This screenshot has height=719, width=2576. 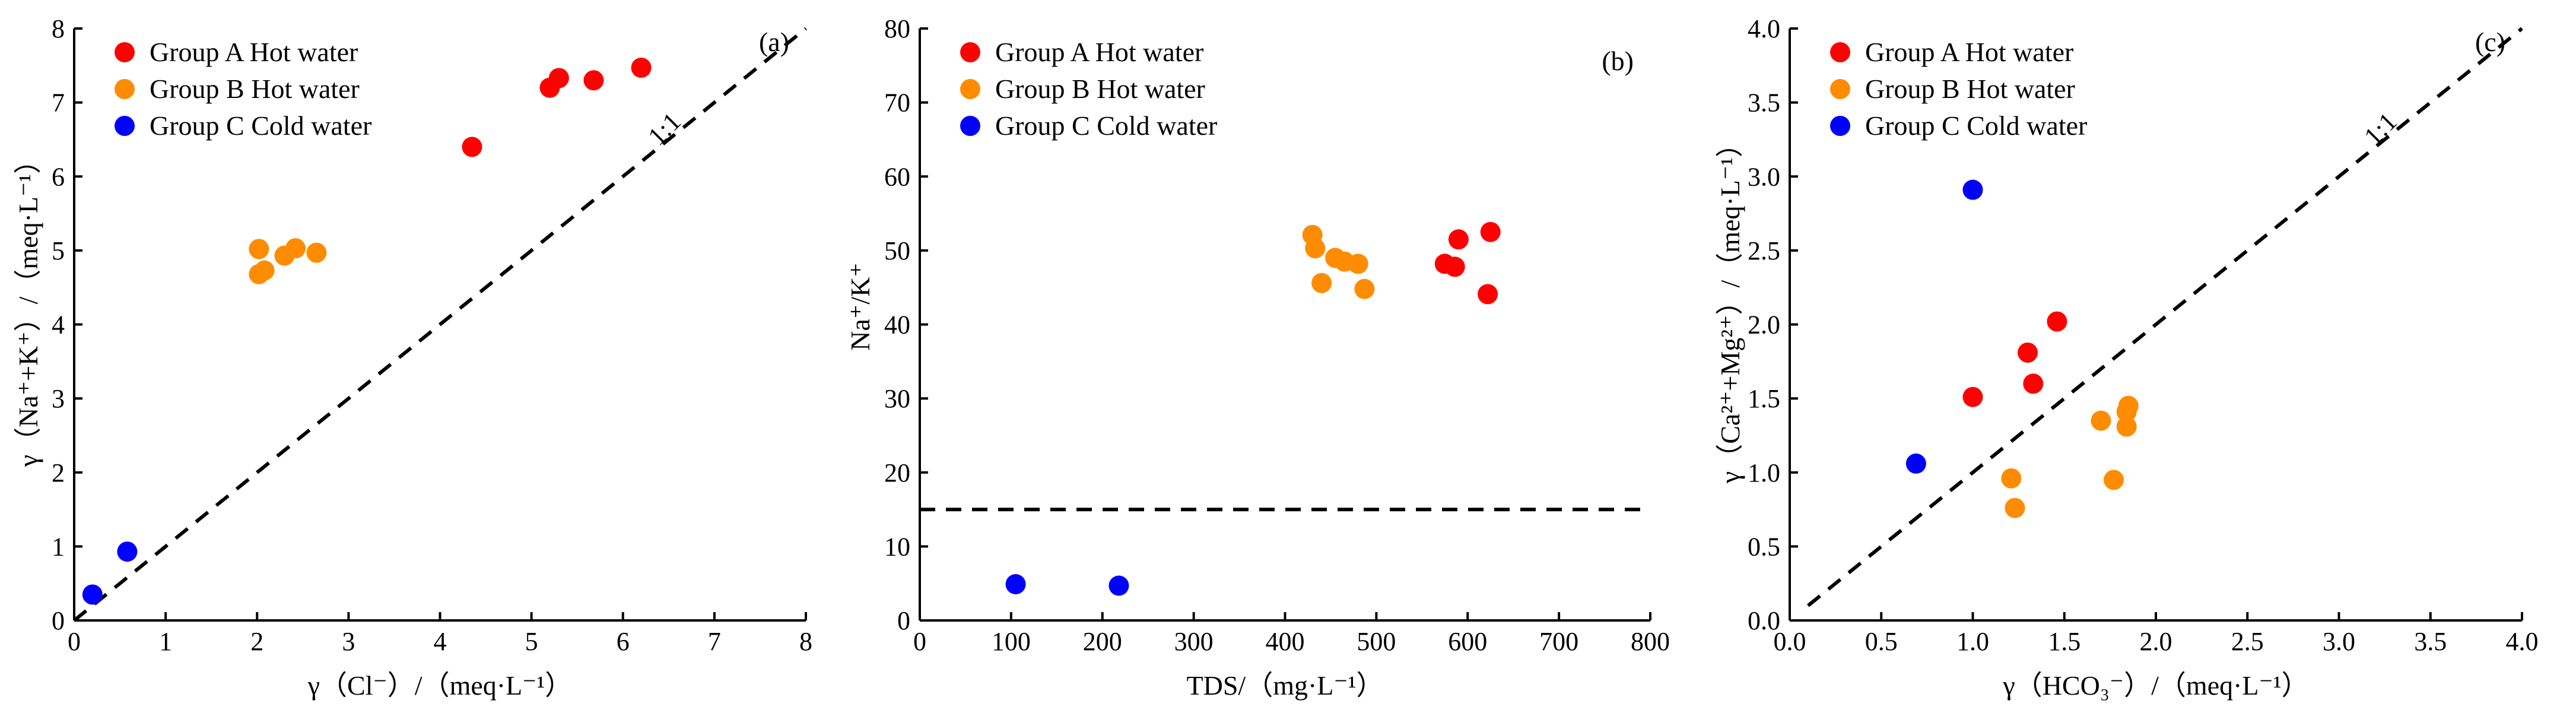 I want to click on y-tick-label: 1.5, so click(x=1764, y=399).